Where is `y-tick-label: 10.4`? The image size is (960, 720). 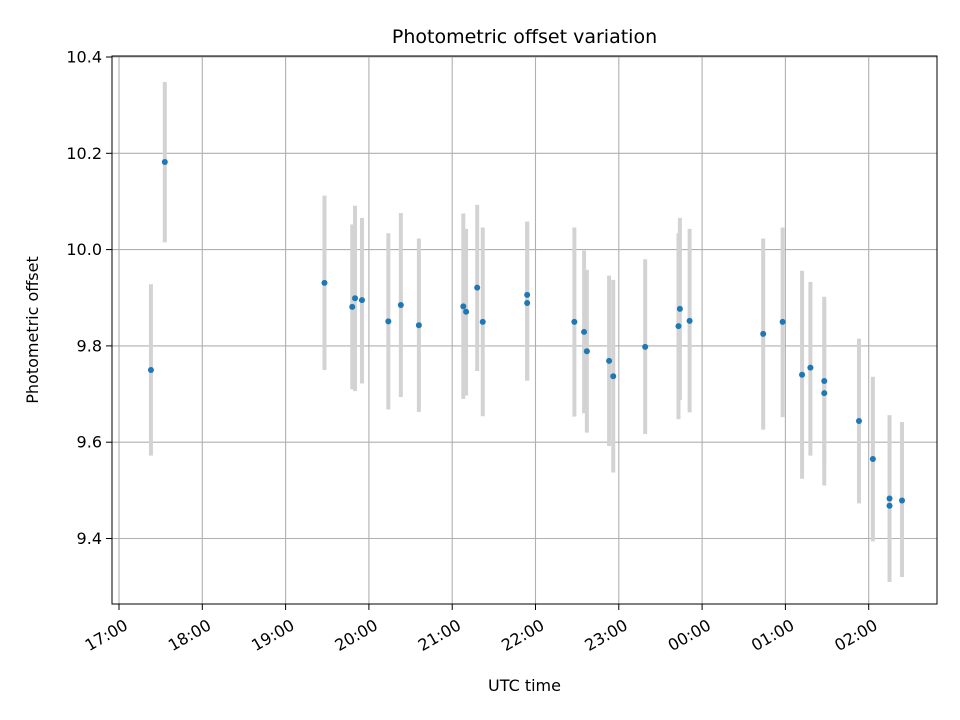 y-tick-label: 10.4 is located at coordinates (84, 57).